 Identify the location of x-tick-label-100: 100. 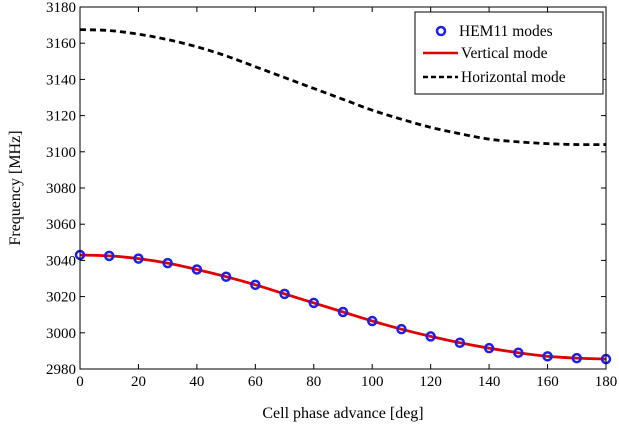
(372, 382).